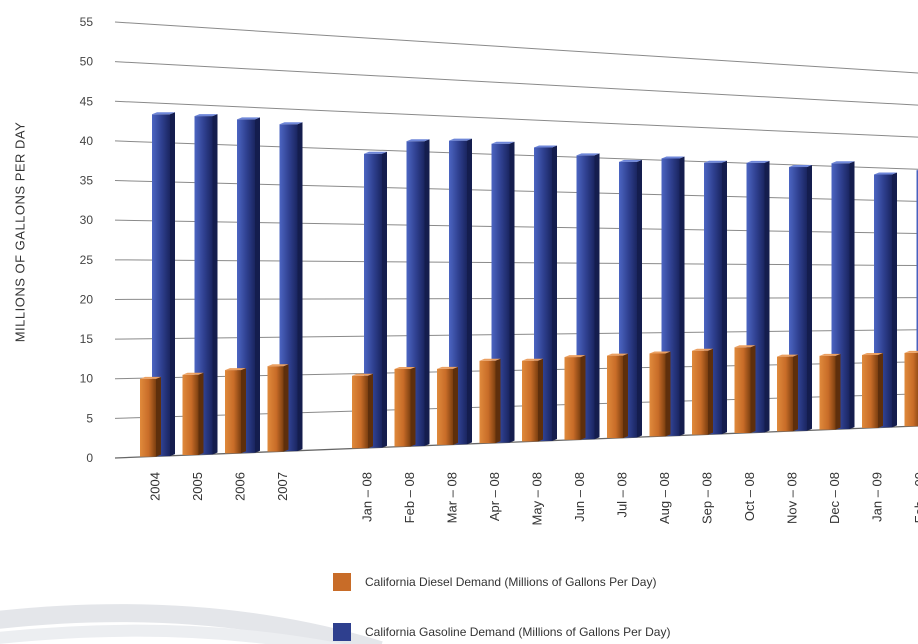 The image size is (918, 644). Describe the element at coordinates (197, 486) in the screenshot. I see `x-label-2005: 2005` at that location.